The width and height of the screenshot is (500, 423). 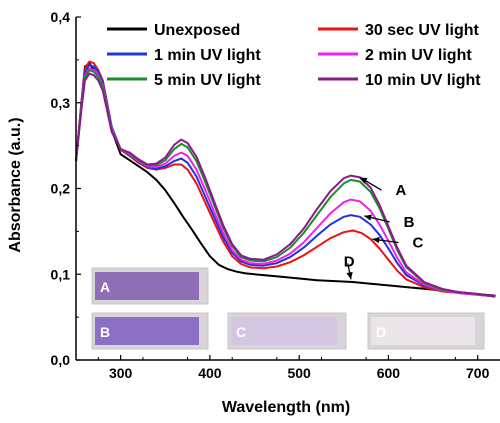 What do you see at coordinates (284, 331) in the screenshot?
I see `sample-strip-c` at bounding box center [284, 331].